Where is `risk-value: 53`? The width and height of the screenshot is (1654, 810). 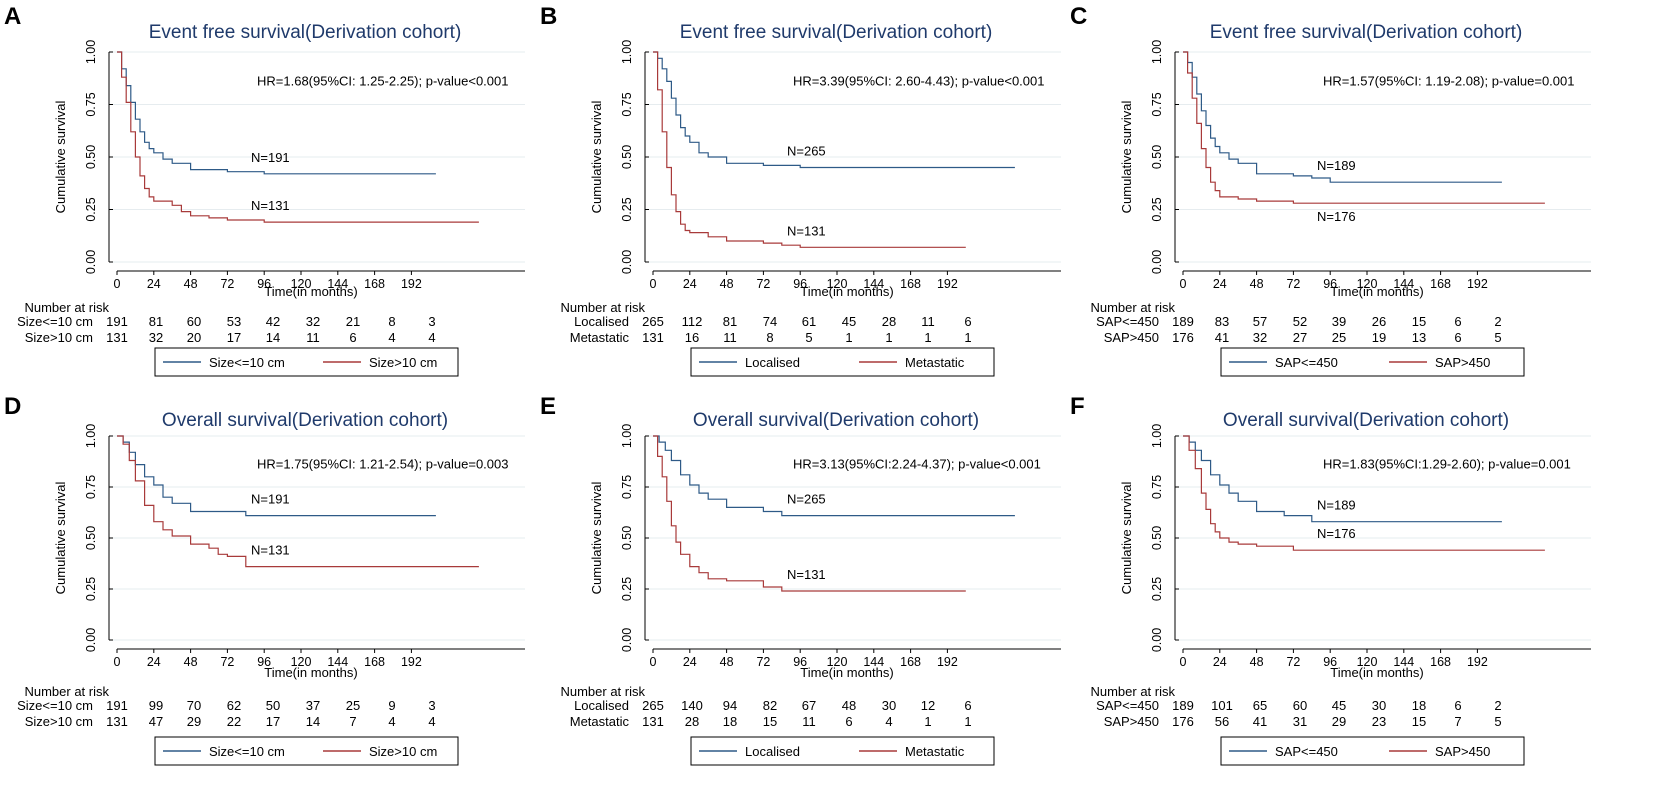
risk-value: 53 is located at coordinates (234, 321).